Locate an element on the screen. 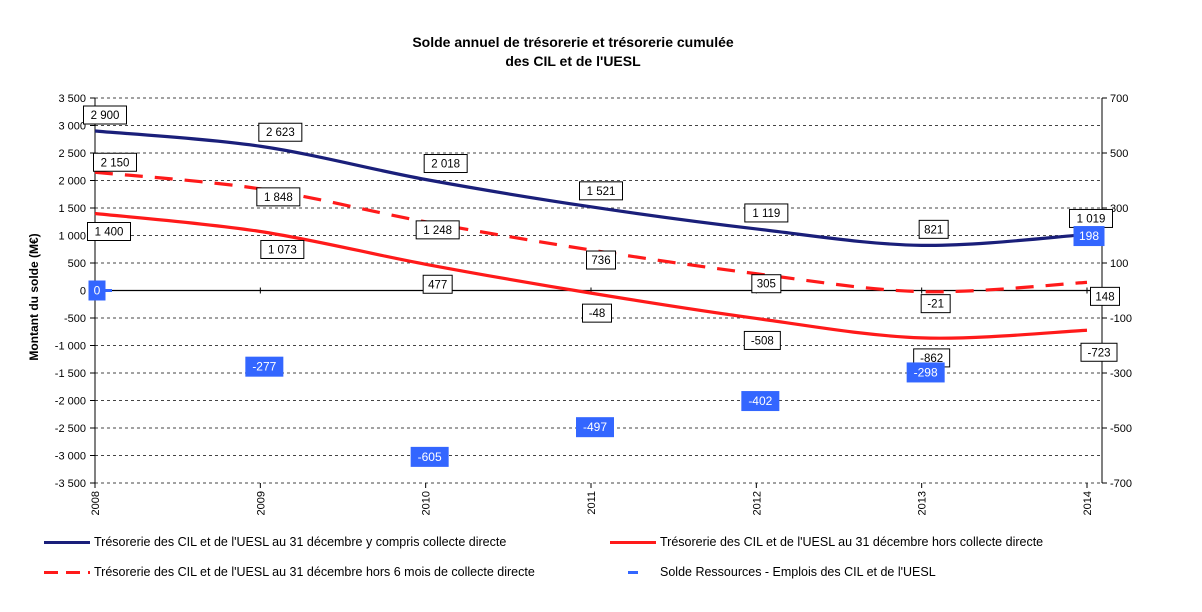 Image resolution: width=1202 pixels, height=612 pixels. data-label: 1 248 is located at coordinates (437, 230).